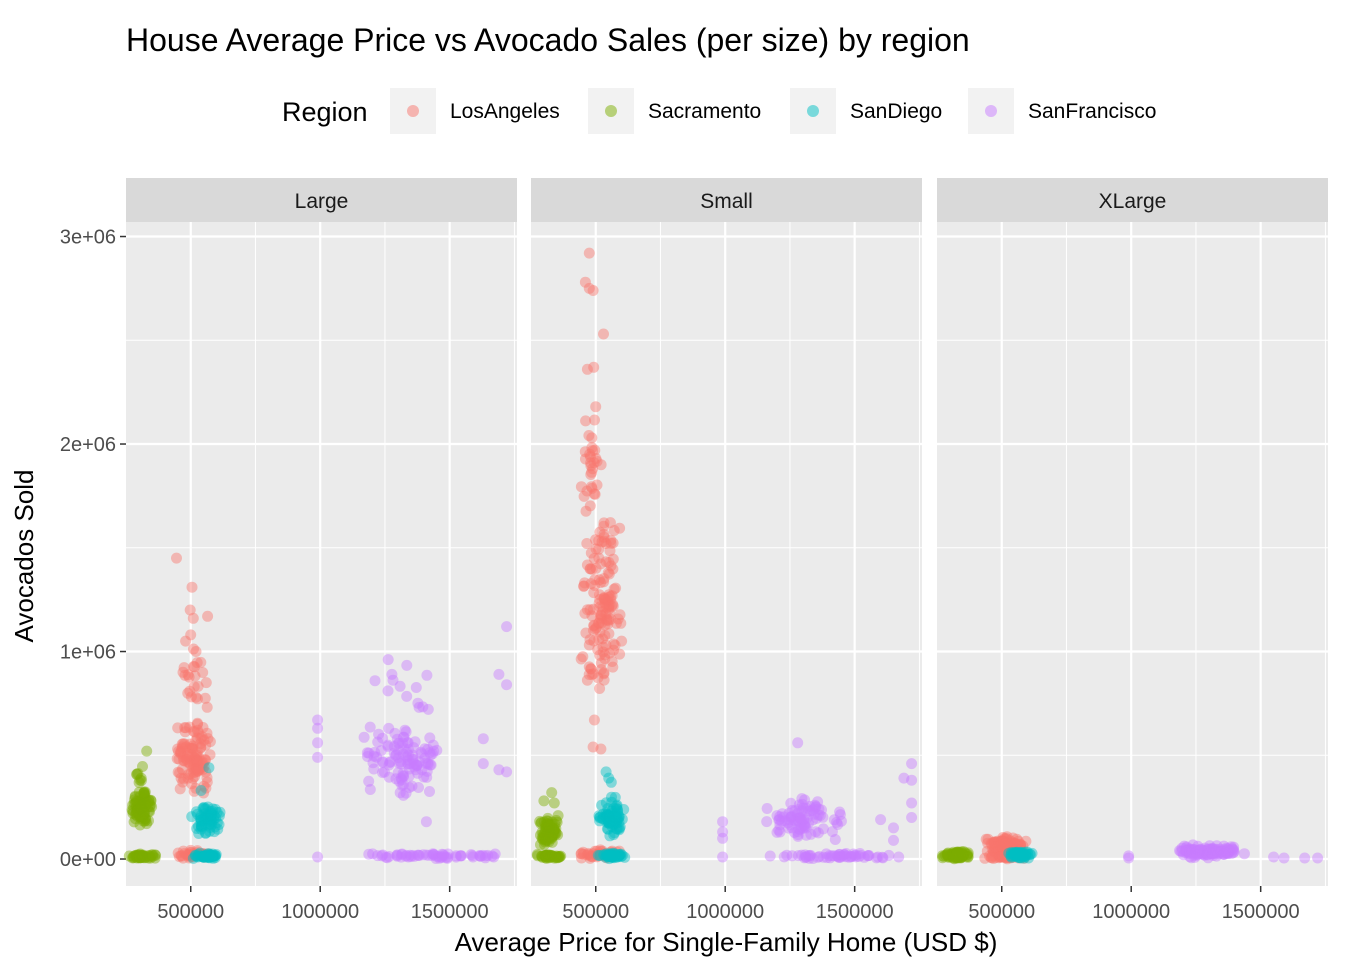  What do you see at coordinates (190, 912) in the screenshot?
I see `x-tick-label: 500000` at bounding box center [190, 912].